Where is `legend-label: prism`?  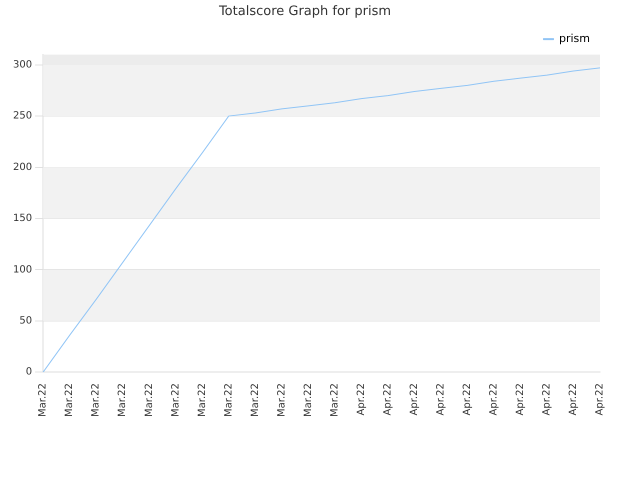 legend-label: prism is located at coordinates (574, 38).